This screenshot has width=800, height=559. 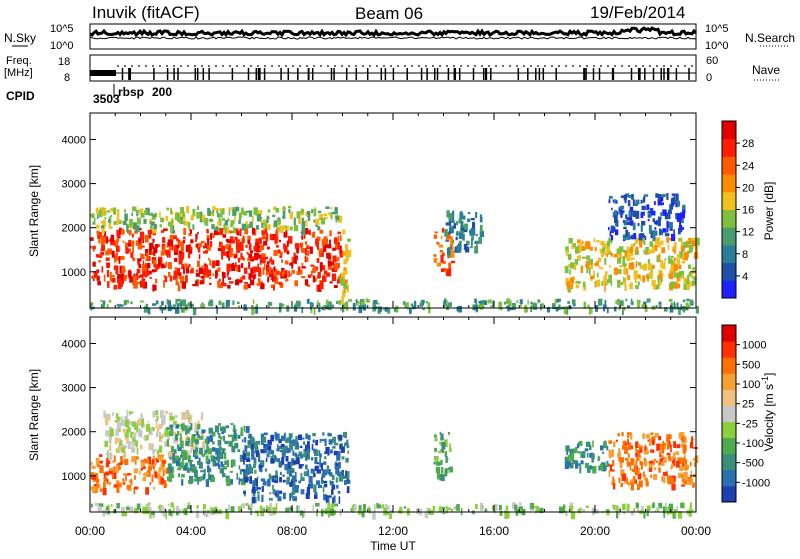 What do you see at coordinates (18, 73) in the screenshot?
I see `freq-left-label-2: [MHz]` at bounding box center [18, 73].